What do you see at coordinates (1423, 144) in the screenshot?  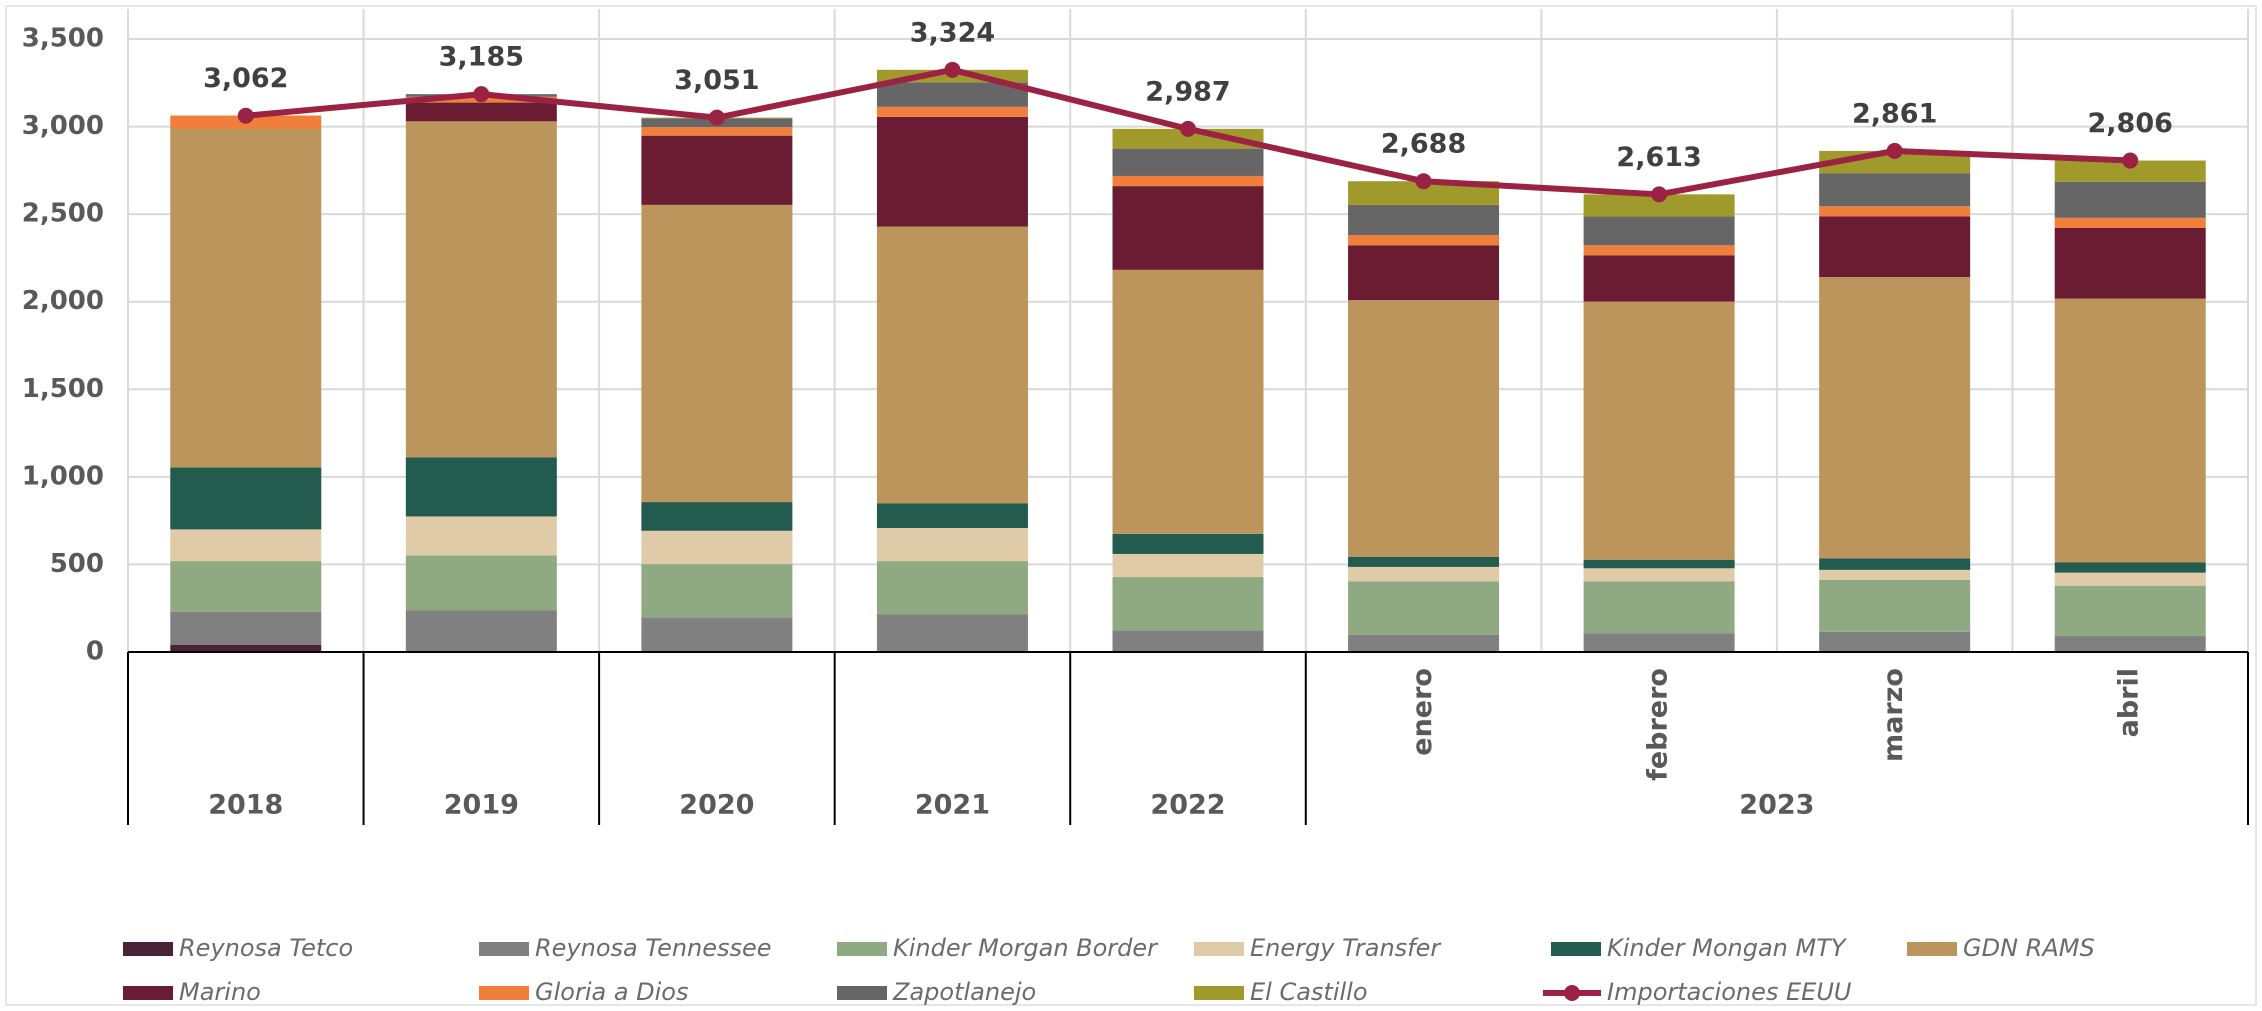 I see `data-label: 2,688` at bounding box center [1423, 144].